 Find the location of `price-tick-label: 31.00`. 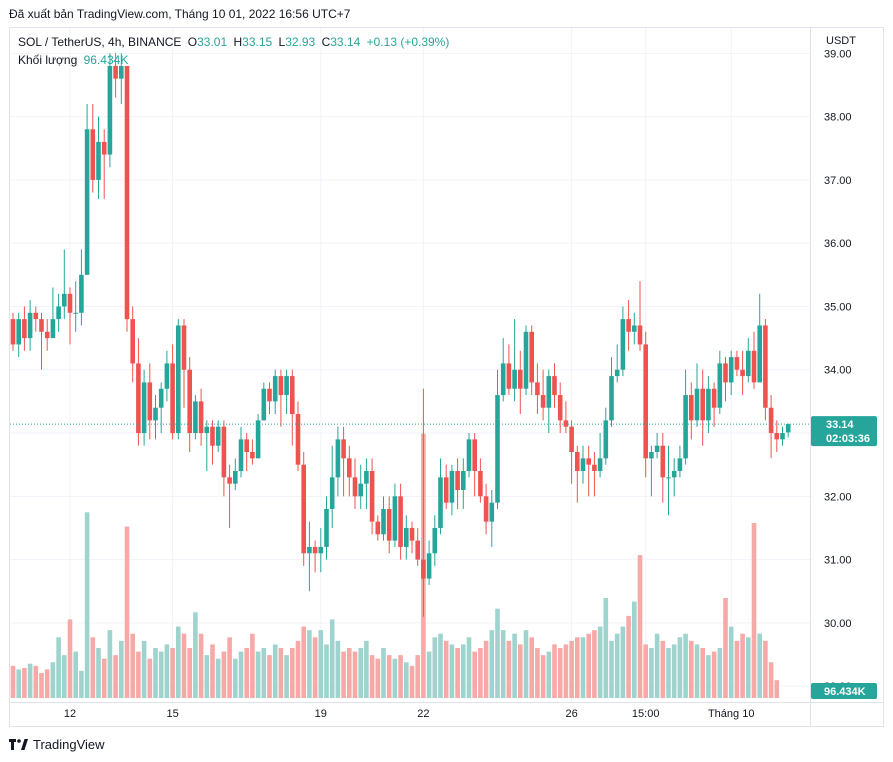

price-tick-label: 31.00 is located at coordinates (838, 561).